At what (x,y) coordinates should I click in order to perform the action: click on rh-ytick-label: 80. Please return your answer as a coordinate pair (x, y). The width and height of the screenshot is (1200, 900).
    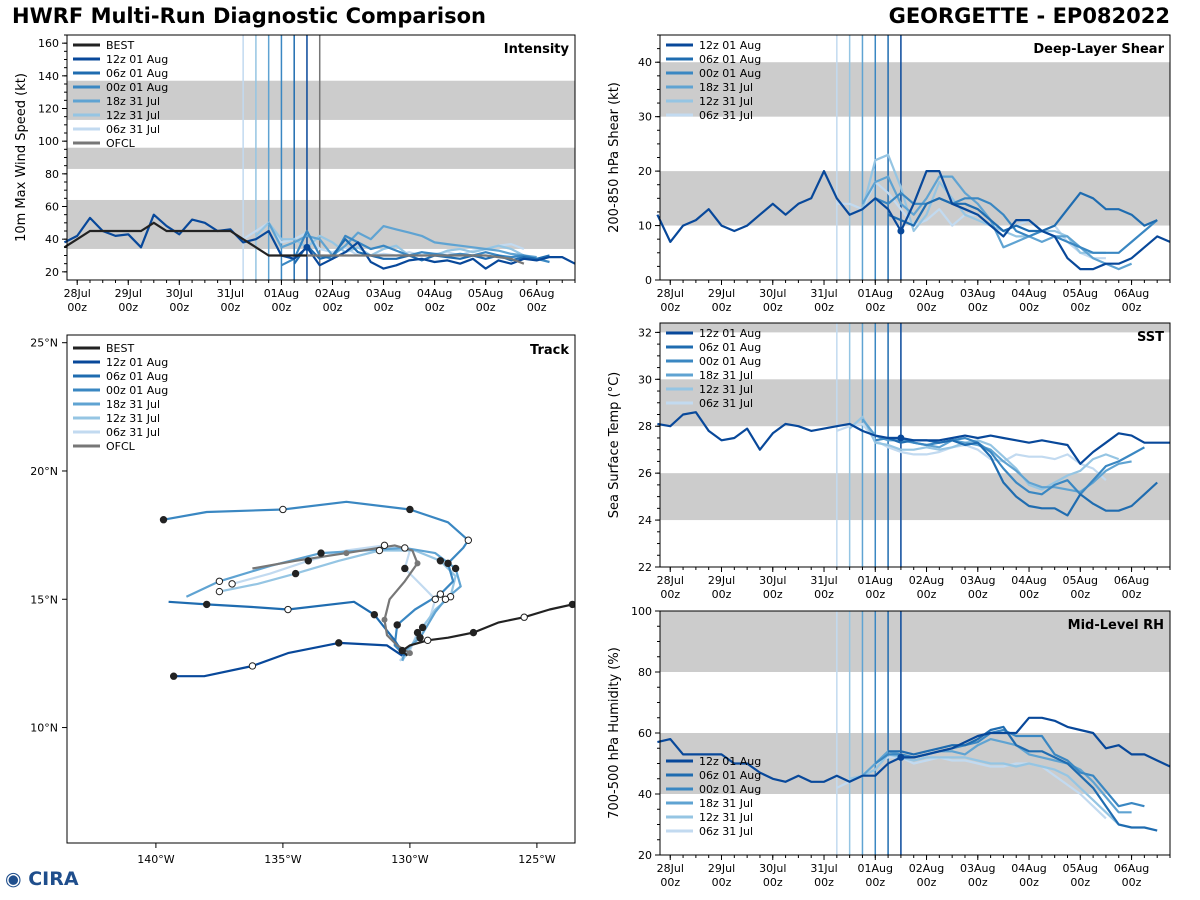
    Looking at the image, I should click on (645, 672).